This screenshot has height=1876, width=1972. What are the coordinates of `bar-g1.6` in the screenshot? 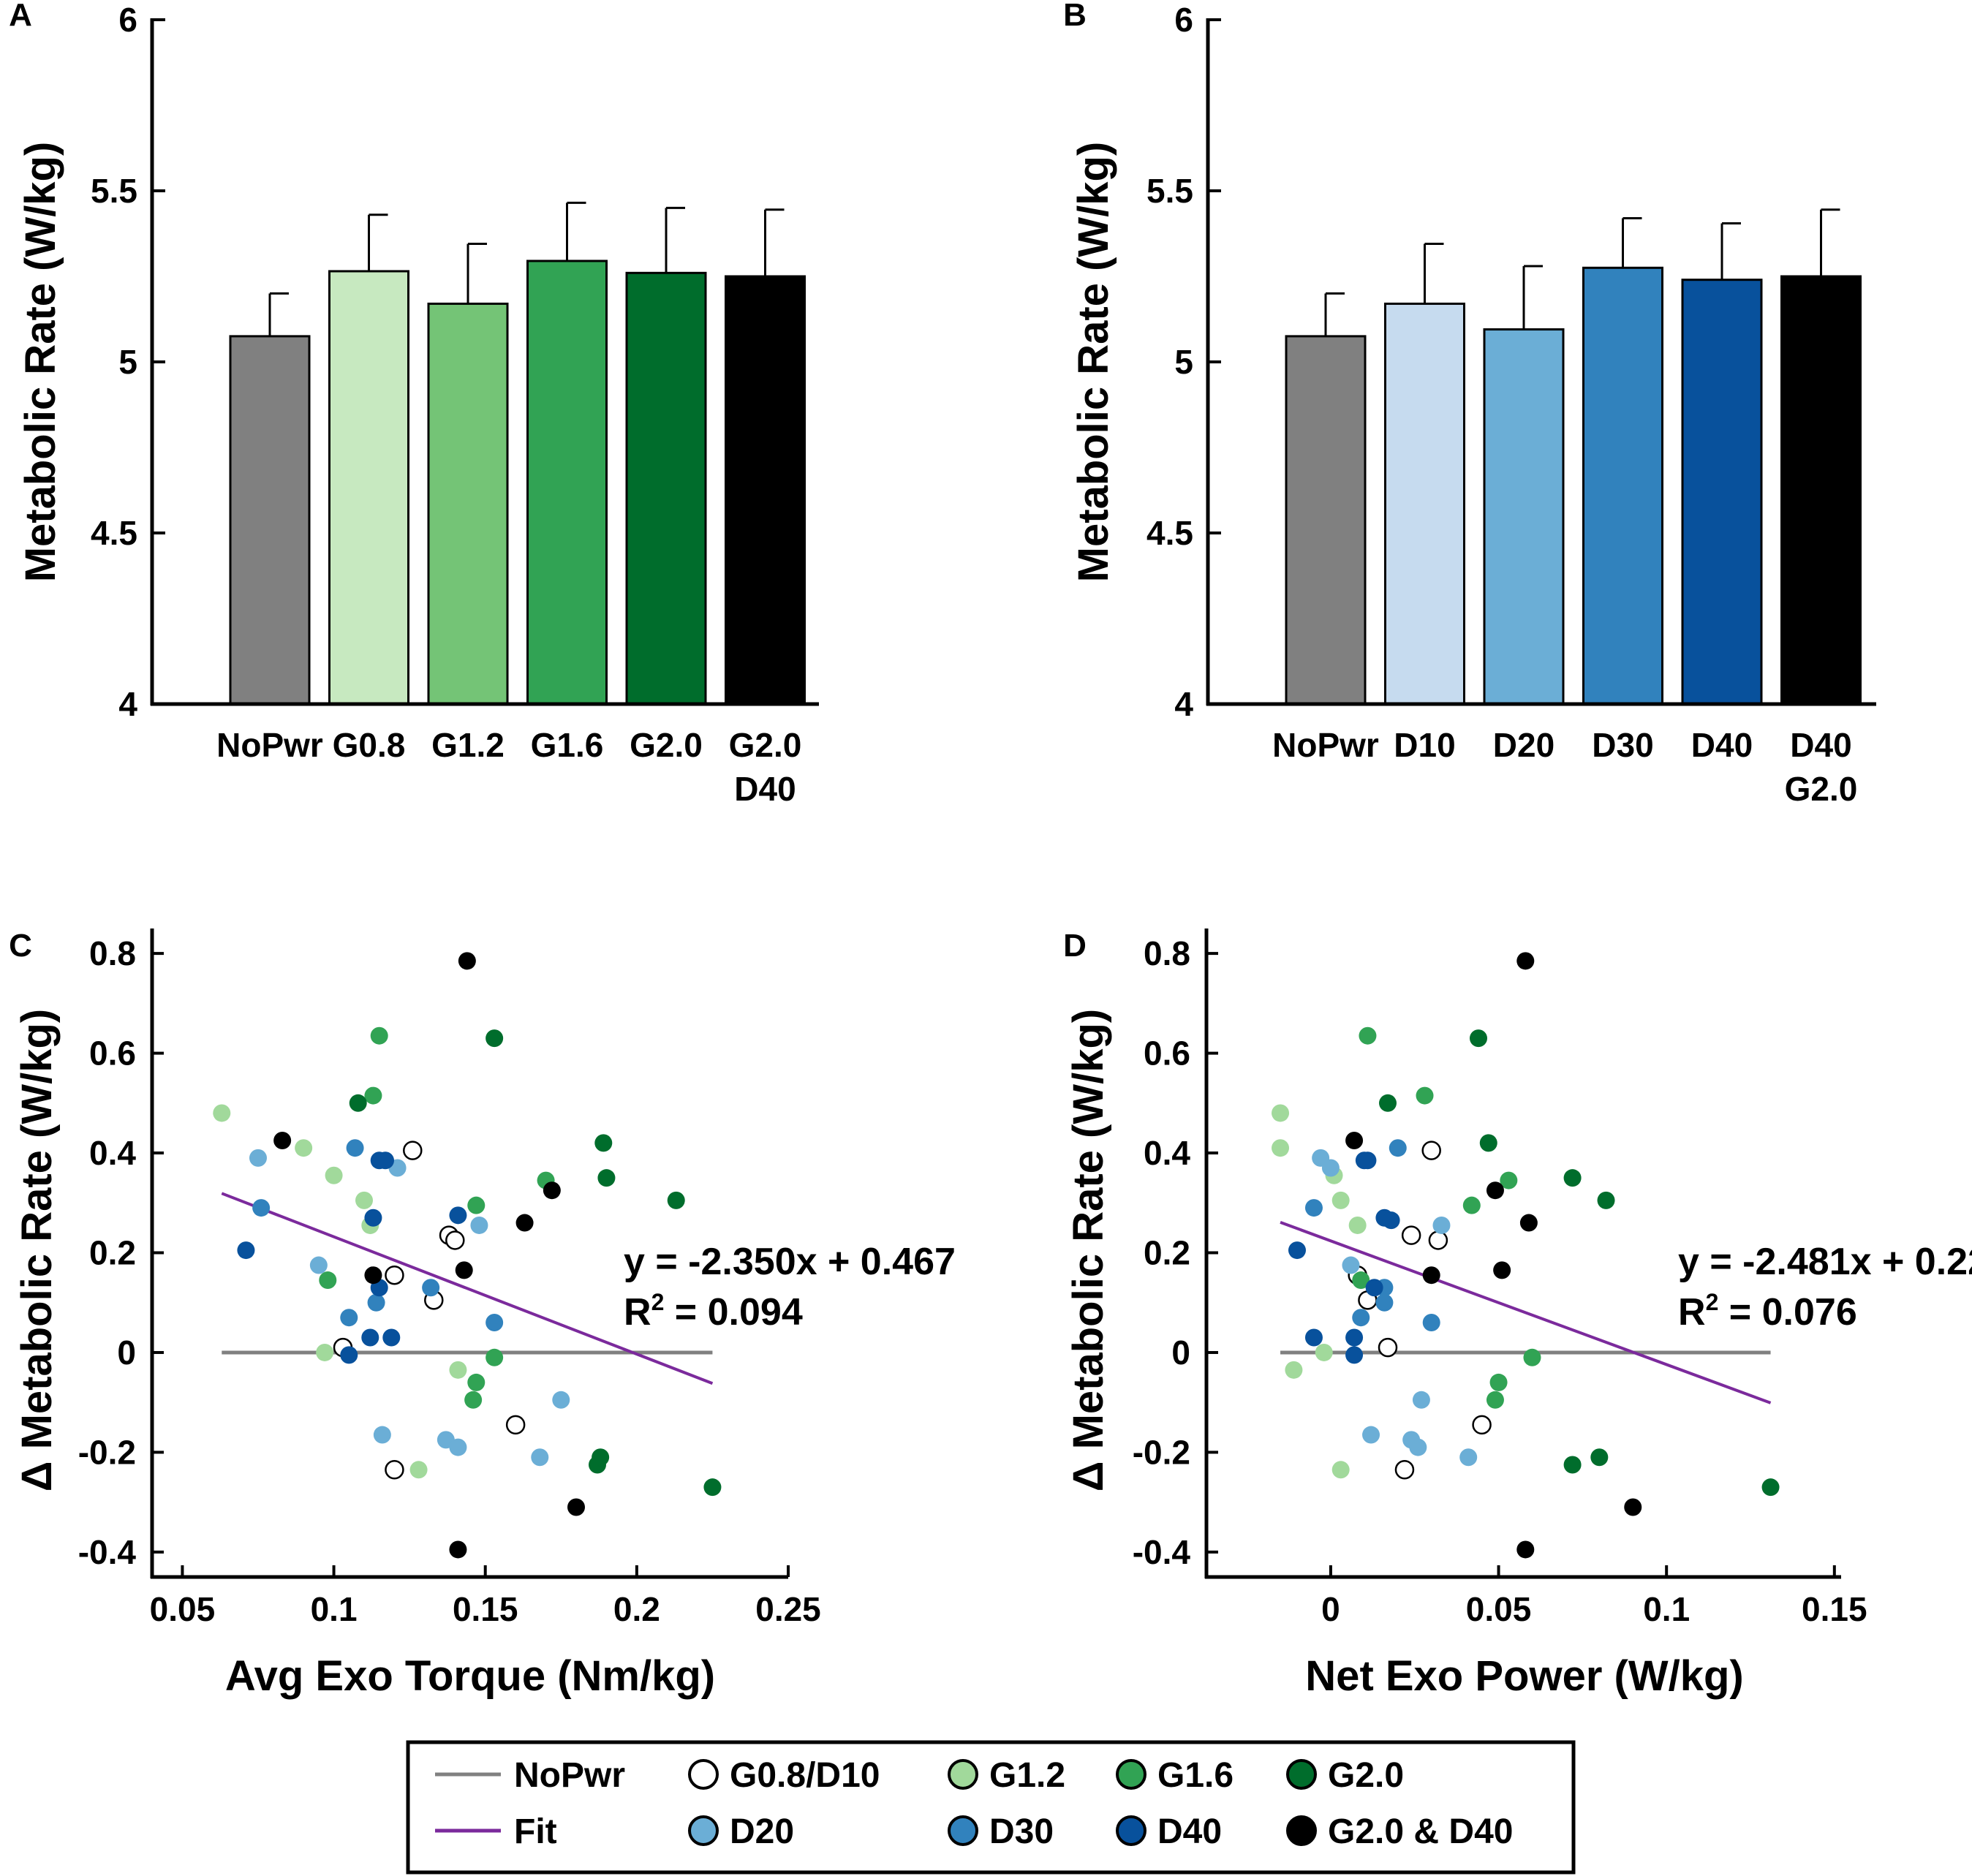 It's located at (567, 483).